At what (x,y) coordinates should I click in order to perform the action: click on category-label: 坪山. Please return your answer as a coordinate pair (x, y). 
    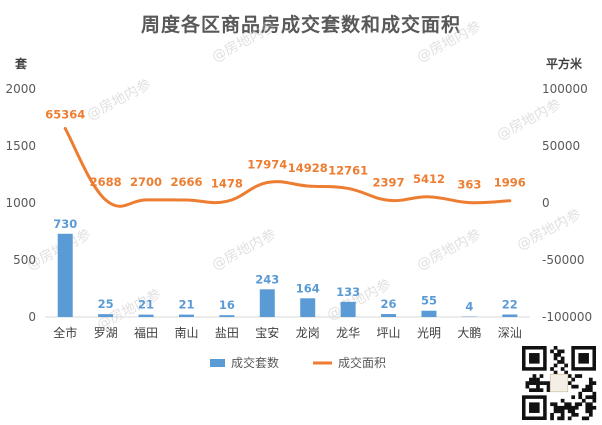
    Looking at the image, I should click on (389, 333).